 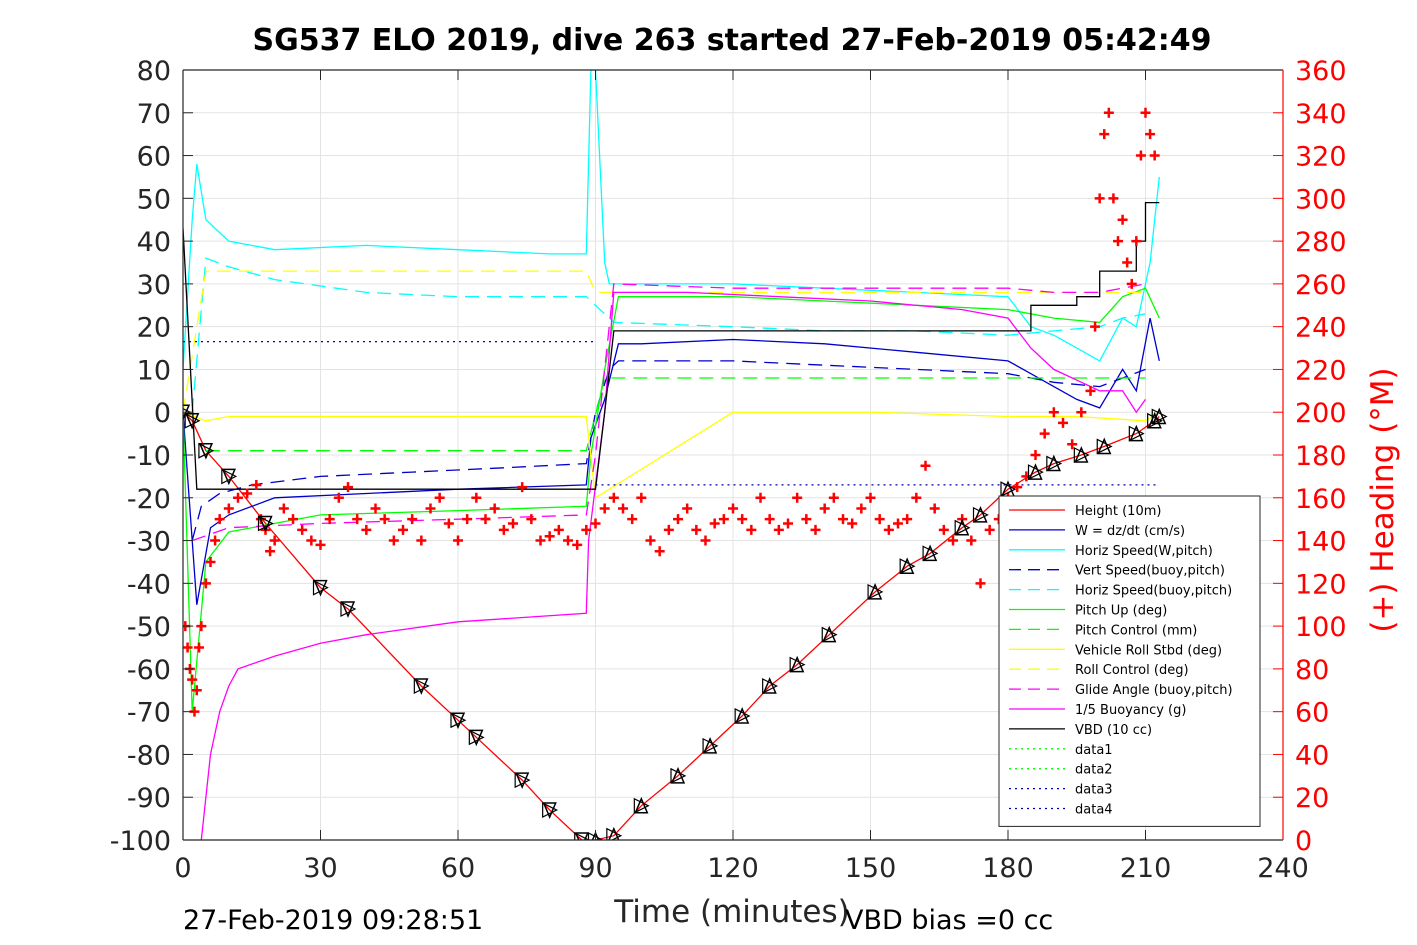 What do you see at coordinates (1094, 810) in the screenshot?
I see `legend-entry: data4` at bounding box center [1094, 810].